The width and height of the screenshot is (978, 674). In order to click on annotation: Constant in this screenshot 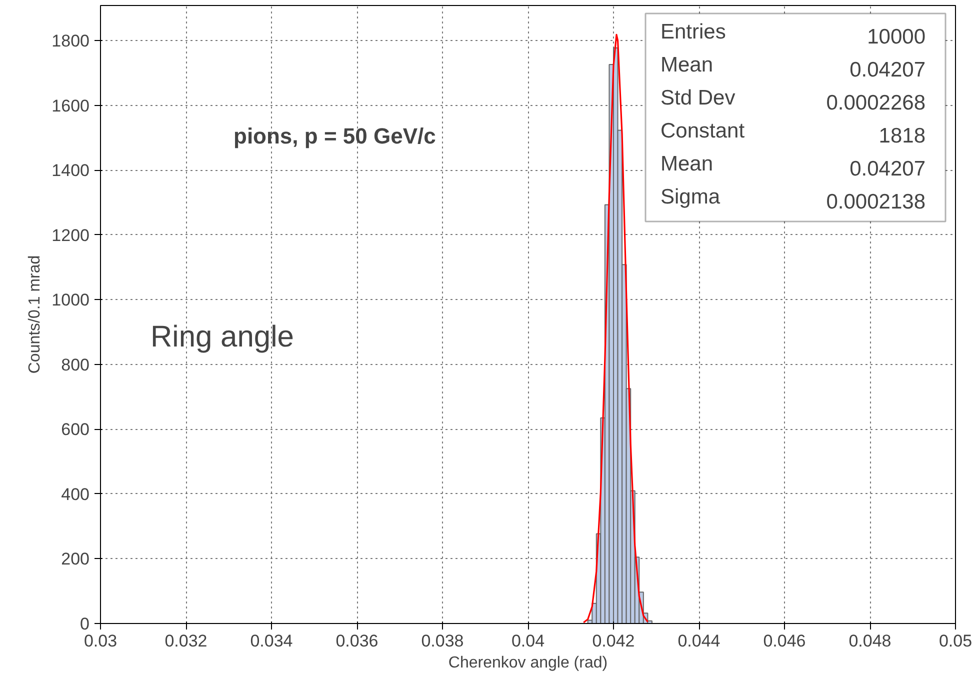, I will do `click(702, 131)`.